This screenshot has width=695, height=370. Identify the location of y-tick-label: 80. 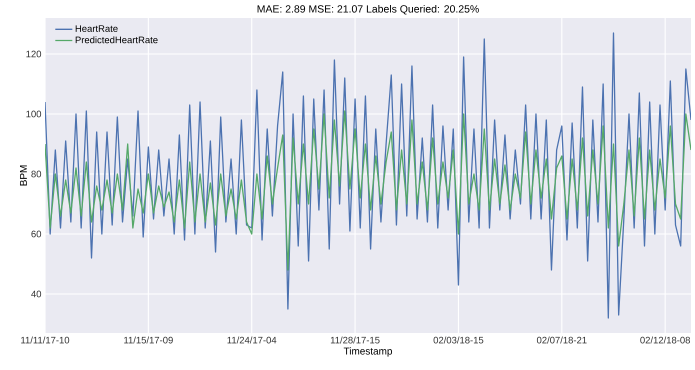
(36, 174).